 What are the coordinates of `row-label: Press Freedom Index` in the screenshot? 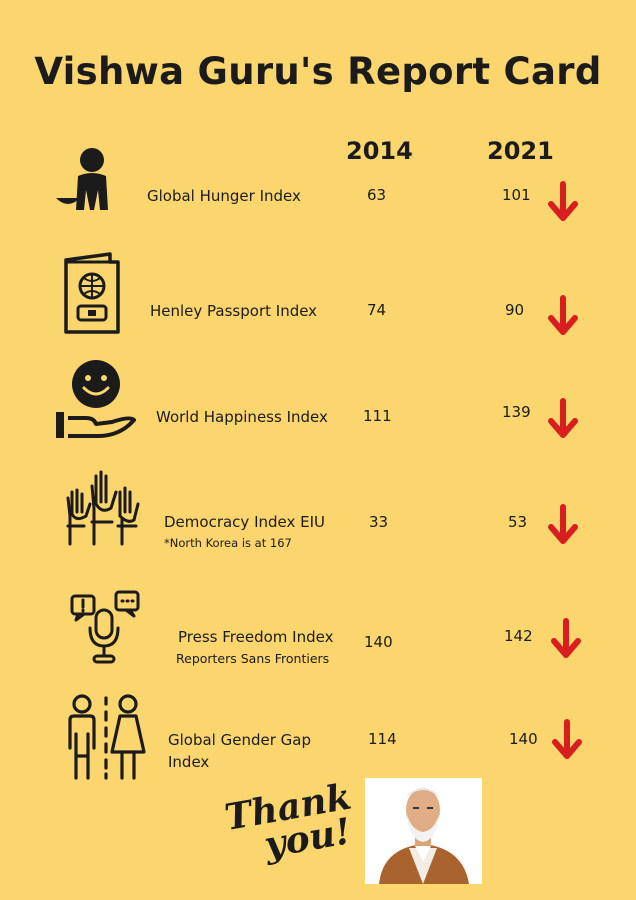 It's located at (256, 637).